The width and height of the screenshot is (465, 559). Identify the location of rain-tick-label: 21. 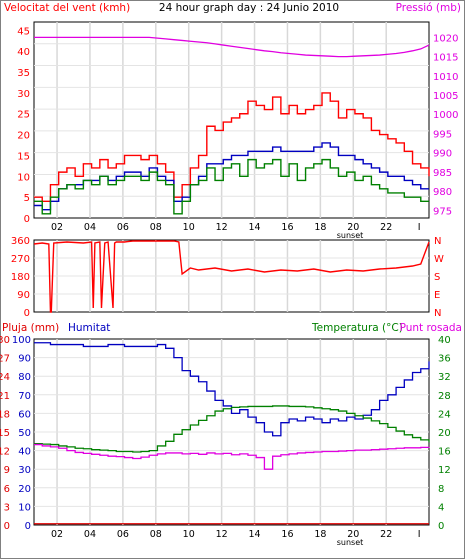
(5, 396).